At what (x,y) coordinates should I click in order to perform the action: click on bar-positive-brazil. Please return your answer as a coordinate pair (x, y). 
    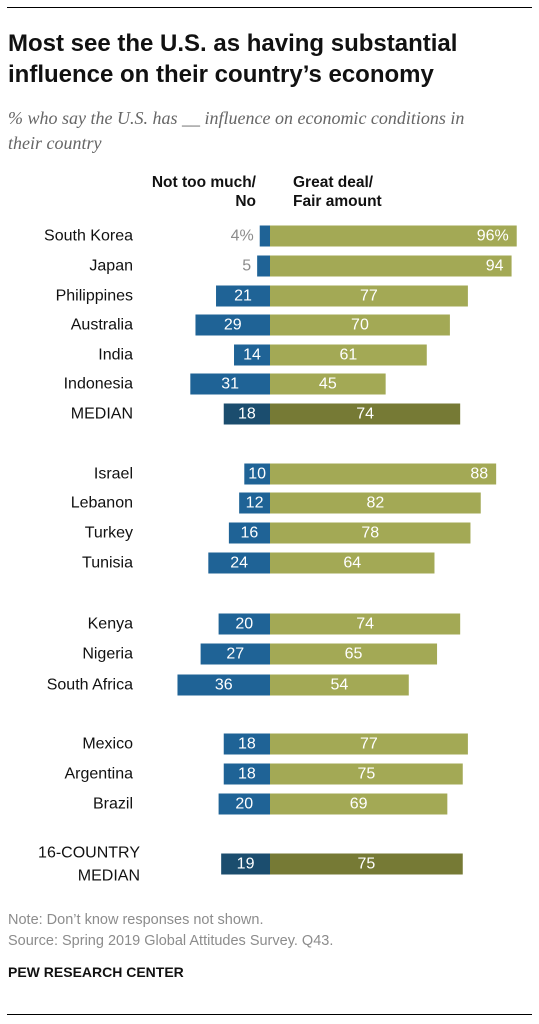
    Looking at the image, I should click on (359, 804).